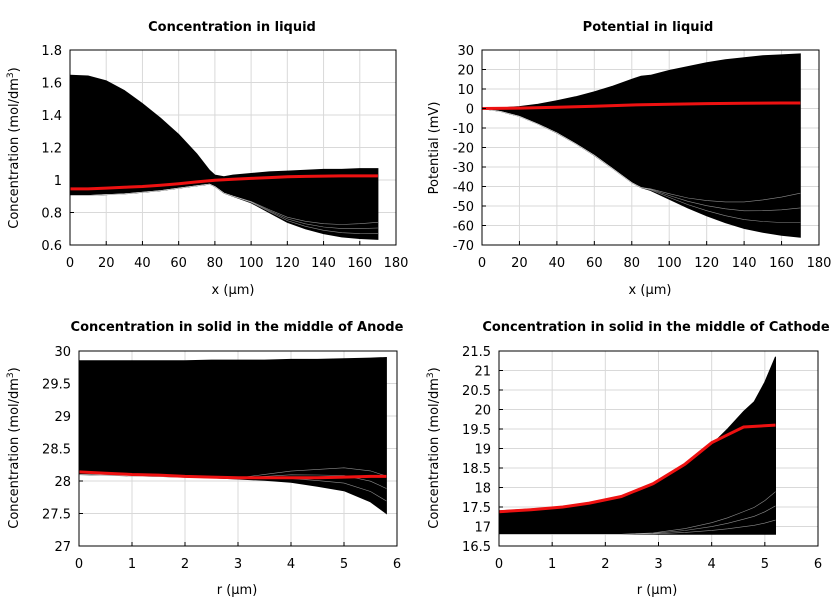 This screenshot has height=600, width=840. Describe the element at coordinates (463, 129) in the screenshot. I see `y-tick-label: -10` at that location.